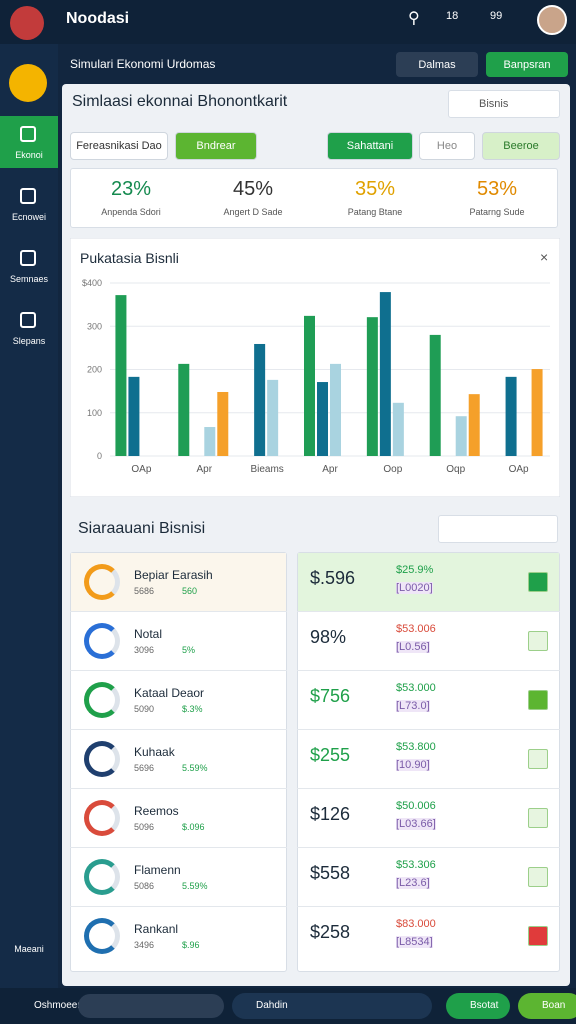 The width and height of the screenshot is (576, 1024). What do you see at coordinates (333, 578) in the screenshot?
I see `row-value: $.596` at bounding box center [333, 578].